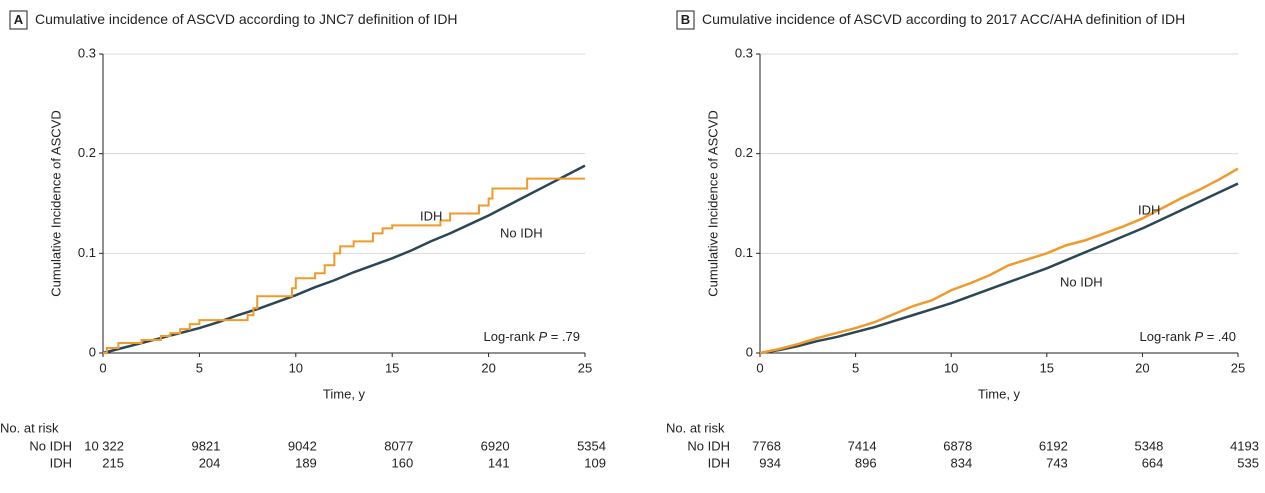 The width and height of the screenshot is (1265, 493). I want to click on panel-label: A, so click(19, 19).